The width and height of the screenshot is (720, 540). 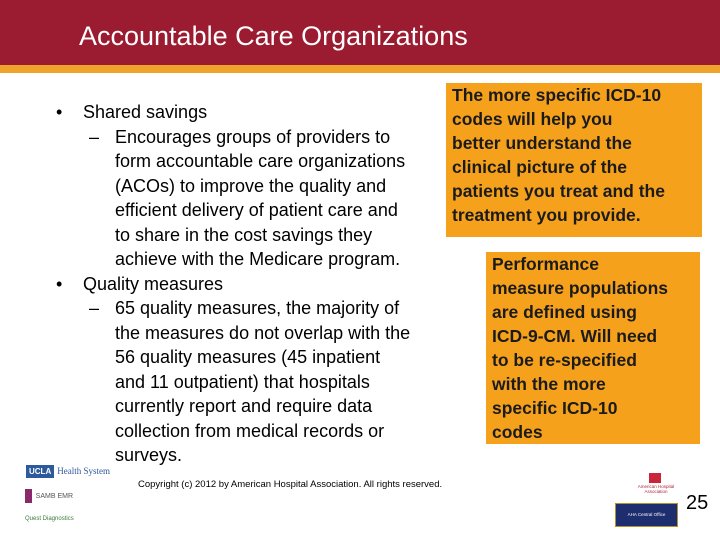 What do you see at coordinates (256, 210) in the screenshot?
I see `sub-line: efficient delivery of patient care and` at bounding box center [256, 210].